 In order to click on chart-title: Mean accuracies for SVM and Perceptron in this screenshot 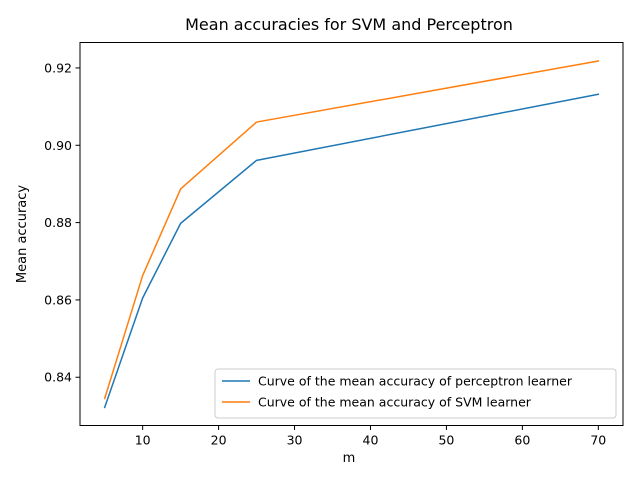, I will do `click(349, 24)`.